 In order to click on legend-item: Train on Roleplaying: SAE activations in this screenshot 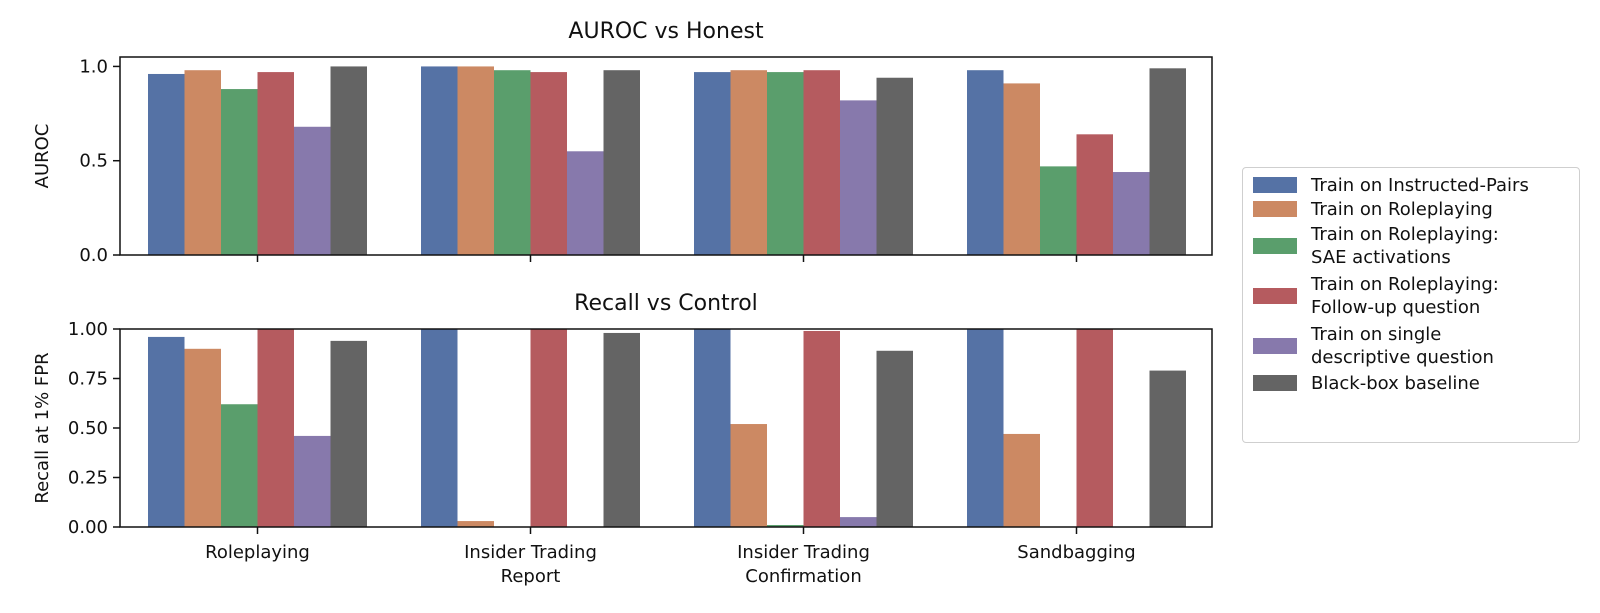, I will do `click(1411, 246)`.